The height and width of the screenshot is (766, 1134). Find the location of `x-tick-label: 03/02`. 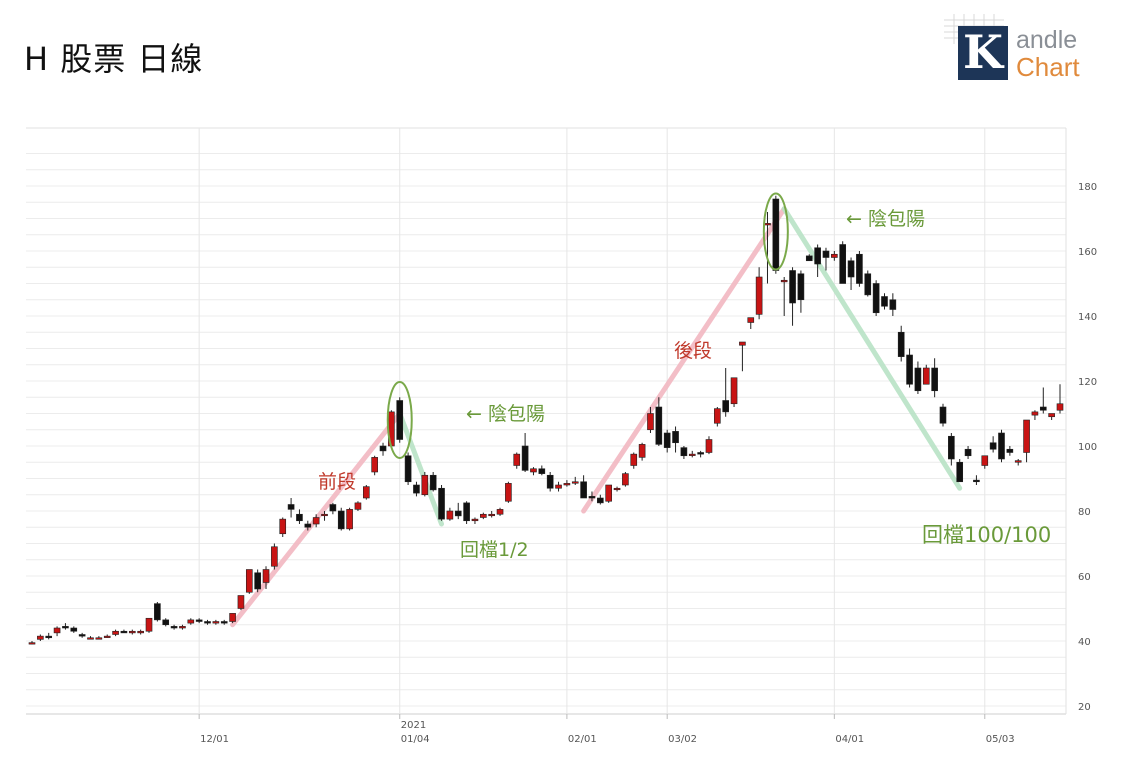

x-tick-label: 03/02 is located at coordinates (682, 739).